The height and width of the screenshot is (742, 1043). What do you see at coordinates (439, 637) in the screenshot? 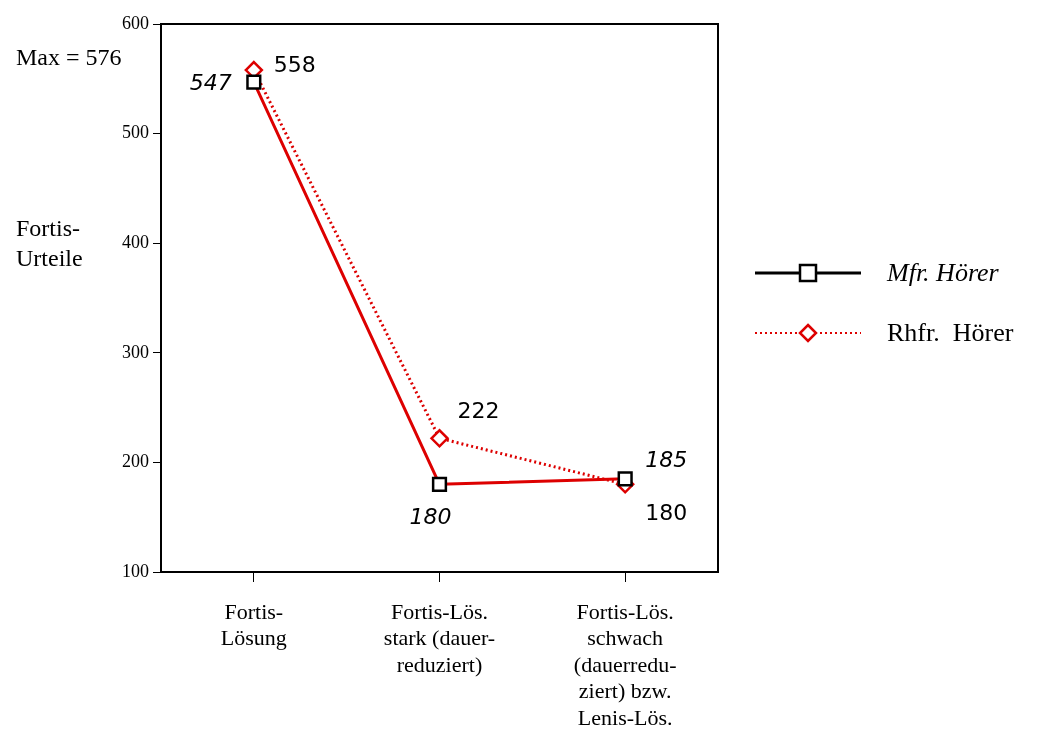
I see `x-tick-label: Fortis-Lös. stark (dauer- reduziert)` at bounding box center [439, 637].